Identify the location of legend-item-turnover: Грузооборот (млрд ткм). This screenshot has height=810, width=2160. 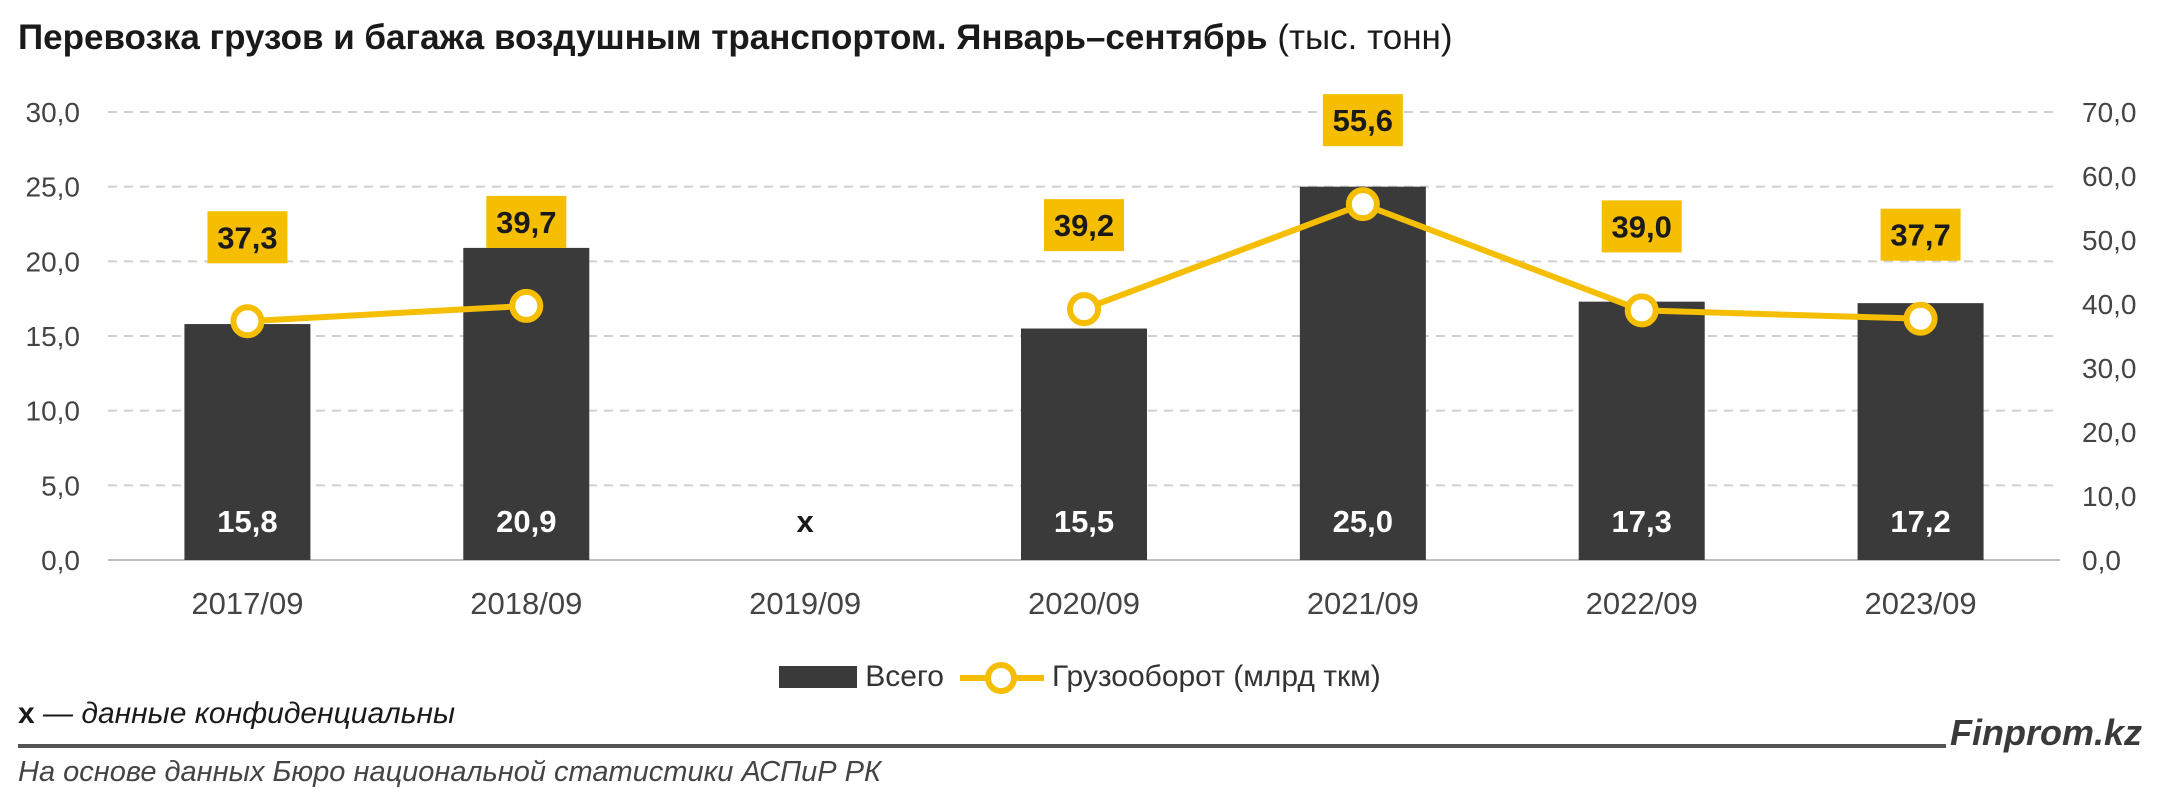
(1170, 677).